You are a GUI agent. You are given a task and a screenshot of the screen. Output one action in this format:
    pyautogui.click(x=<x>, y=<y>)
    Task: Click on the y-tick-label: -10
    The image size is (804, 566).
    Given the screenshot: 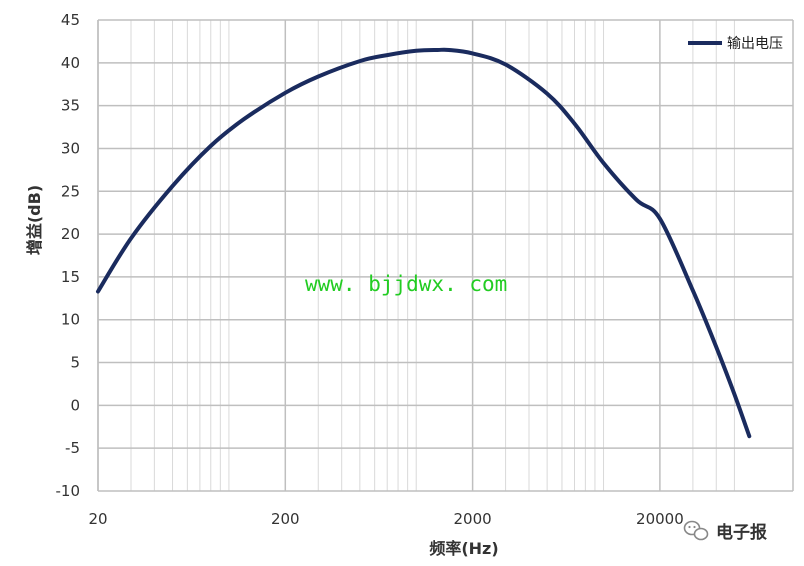 What is the action you would take?
    pyautogui.click(x=68, y=491)
    